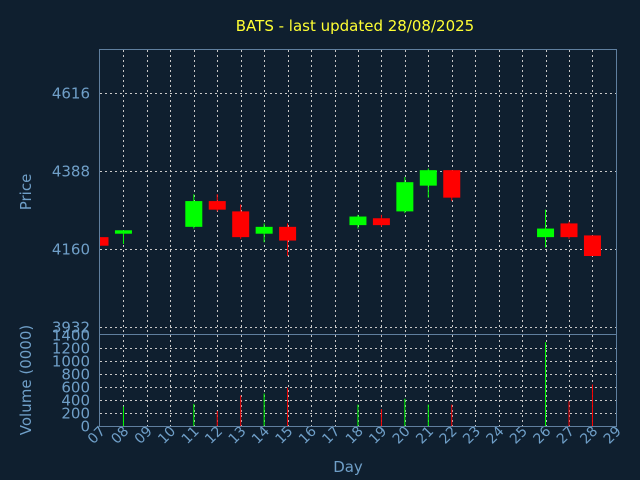  I want to click on x-tick-label: 24, so click(496, 435).